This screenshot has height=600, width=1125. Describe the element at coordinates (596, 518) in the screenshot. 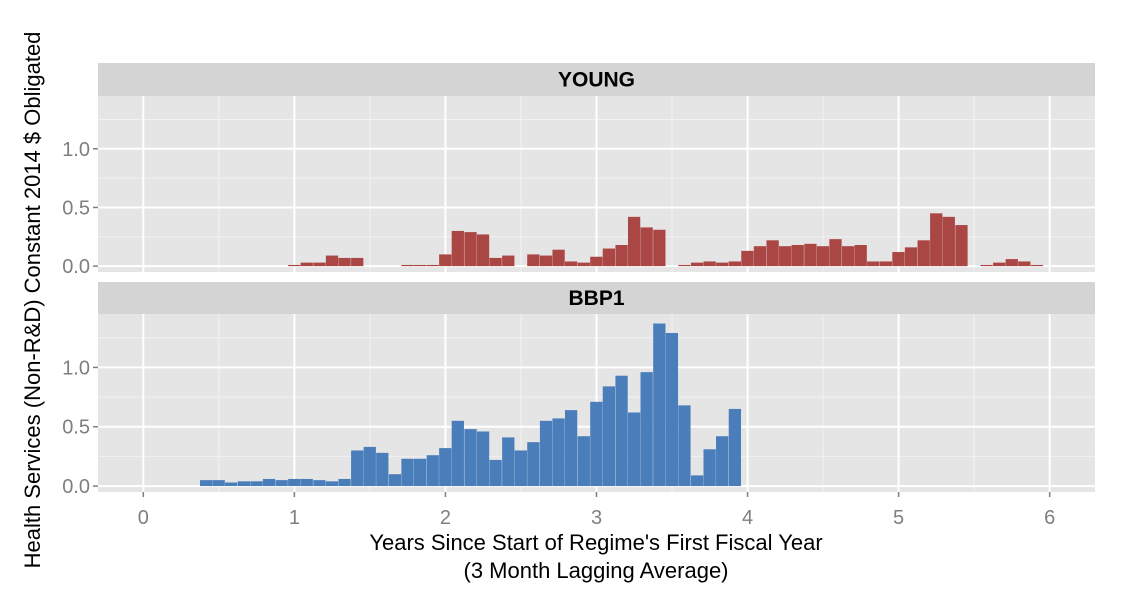

I see `x-tick-label: 3` at that location.